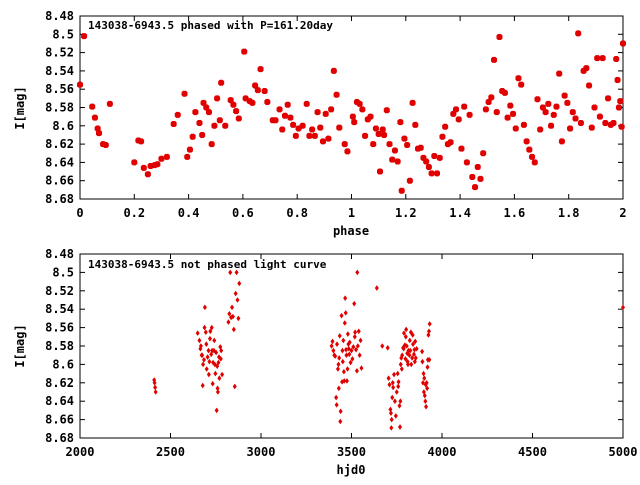 This screenshot has height=485, width=640. I want to click on unphased-plot-xlabel: hjd0, so click(351, 470).